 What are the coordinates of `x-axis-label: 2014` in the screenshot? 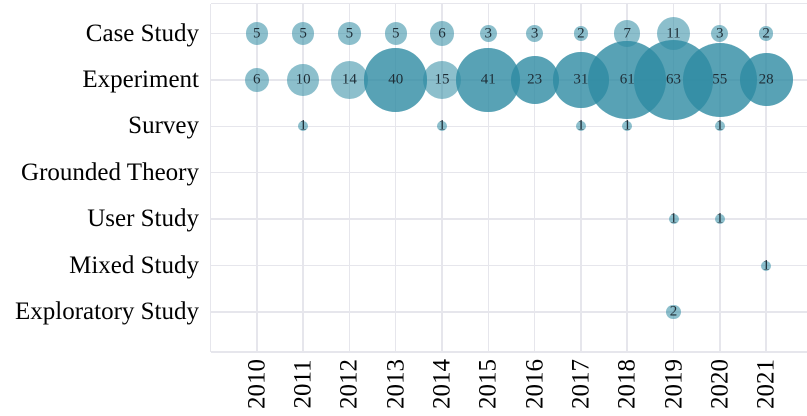 It's located at (442, 384).